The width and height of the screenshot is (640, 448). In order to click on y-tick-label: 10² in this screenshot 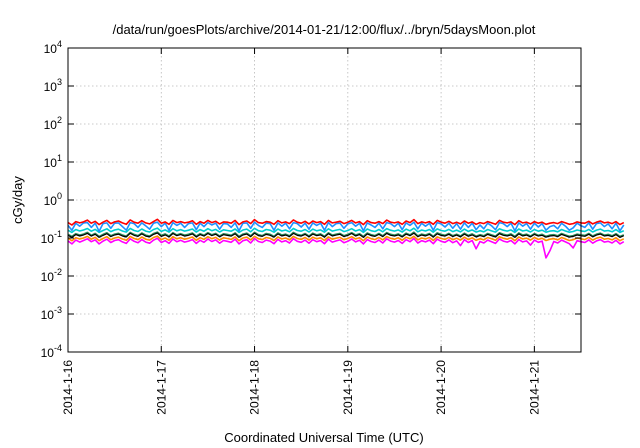, I will do `click(53, 123)`.